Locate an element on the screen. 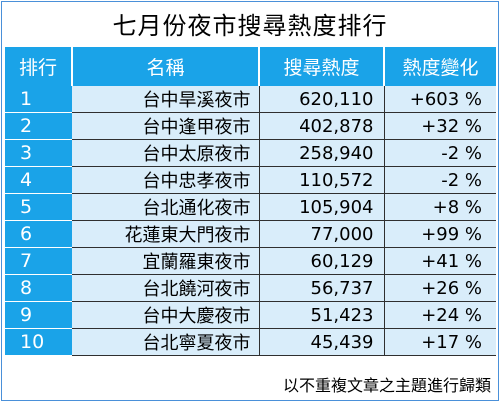  change-cell: +24 % is located at coordinates (440, 315).